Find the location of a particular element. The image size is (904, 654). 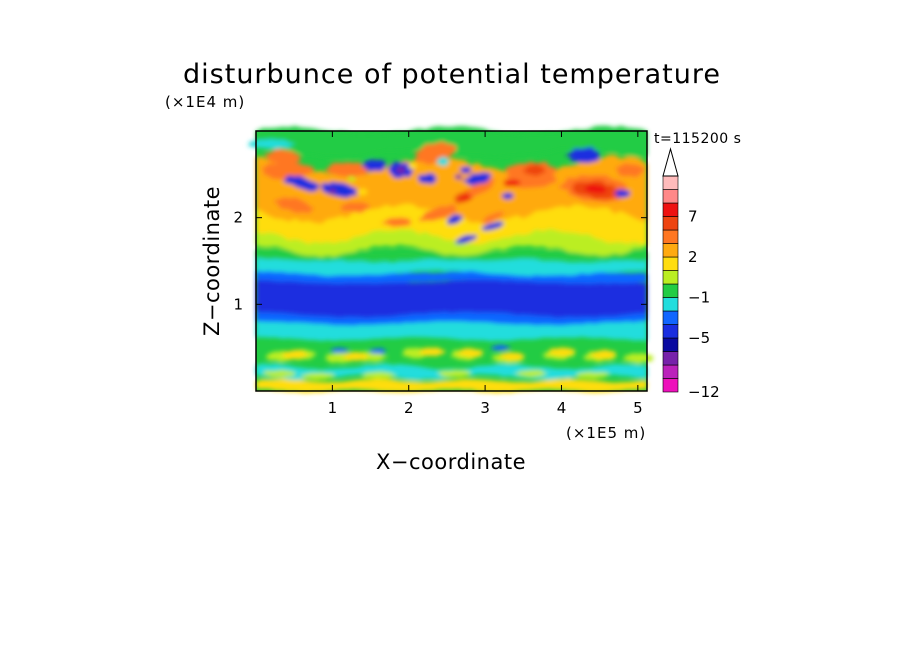

time-label: t=115200 s is located at coordinates (697, 139).